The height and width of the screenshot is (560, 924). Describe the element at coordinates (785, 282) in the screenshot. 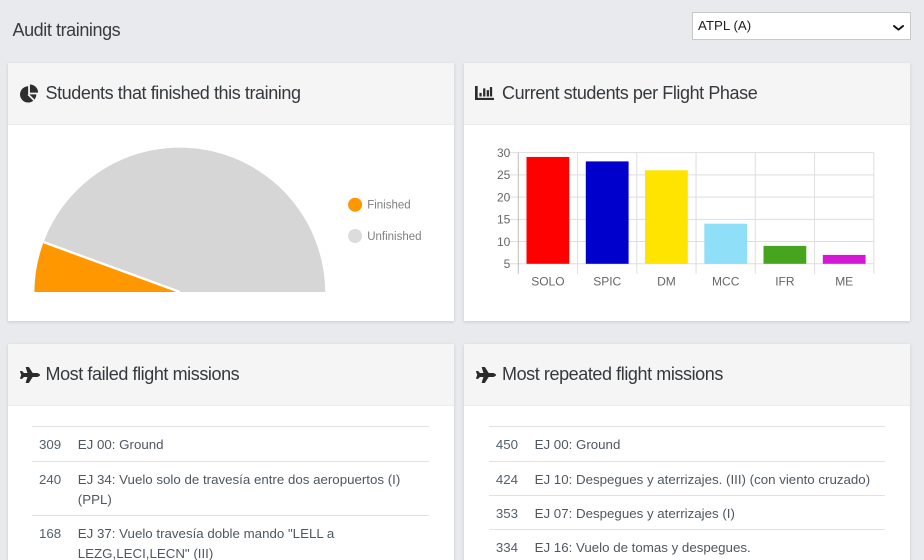

I see `svg-text: IFR` at that location.